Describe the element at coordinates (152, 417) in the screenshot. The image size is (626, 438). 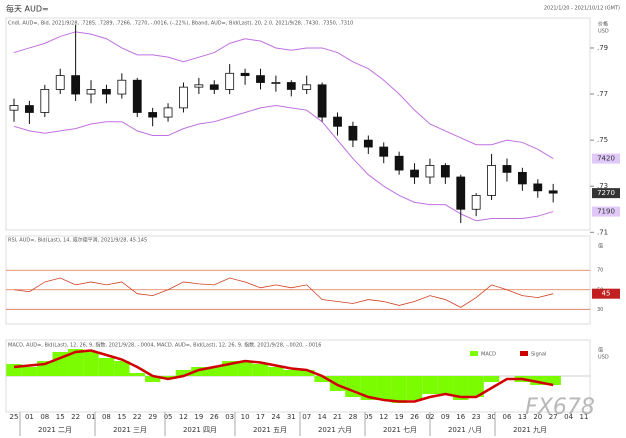
I see `x-tick-label: 29` at that location.